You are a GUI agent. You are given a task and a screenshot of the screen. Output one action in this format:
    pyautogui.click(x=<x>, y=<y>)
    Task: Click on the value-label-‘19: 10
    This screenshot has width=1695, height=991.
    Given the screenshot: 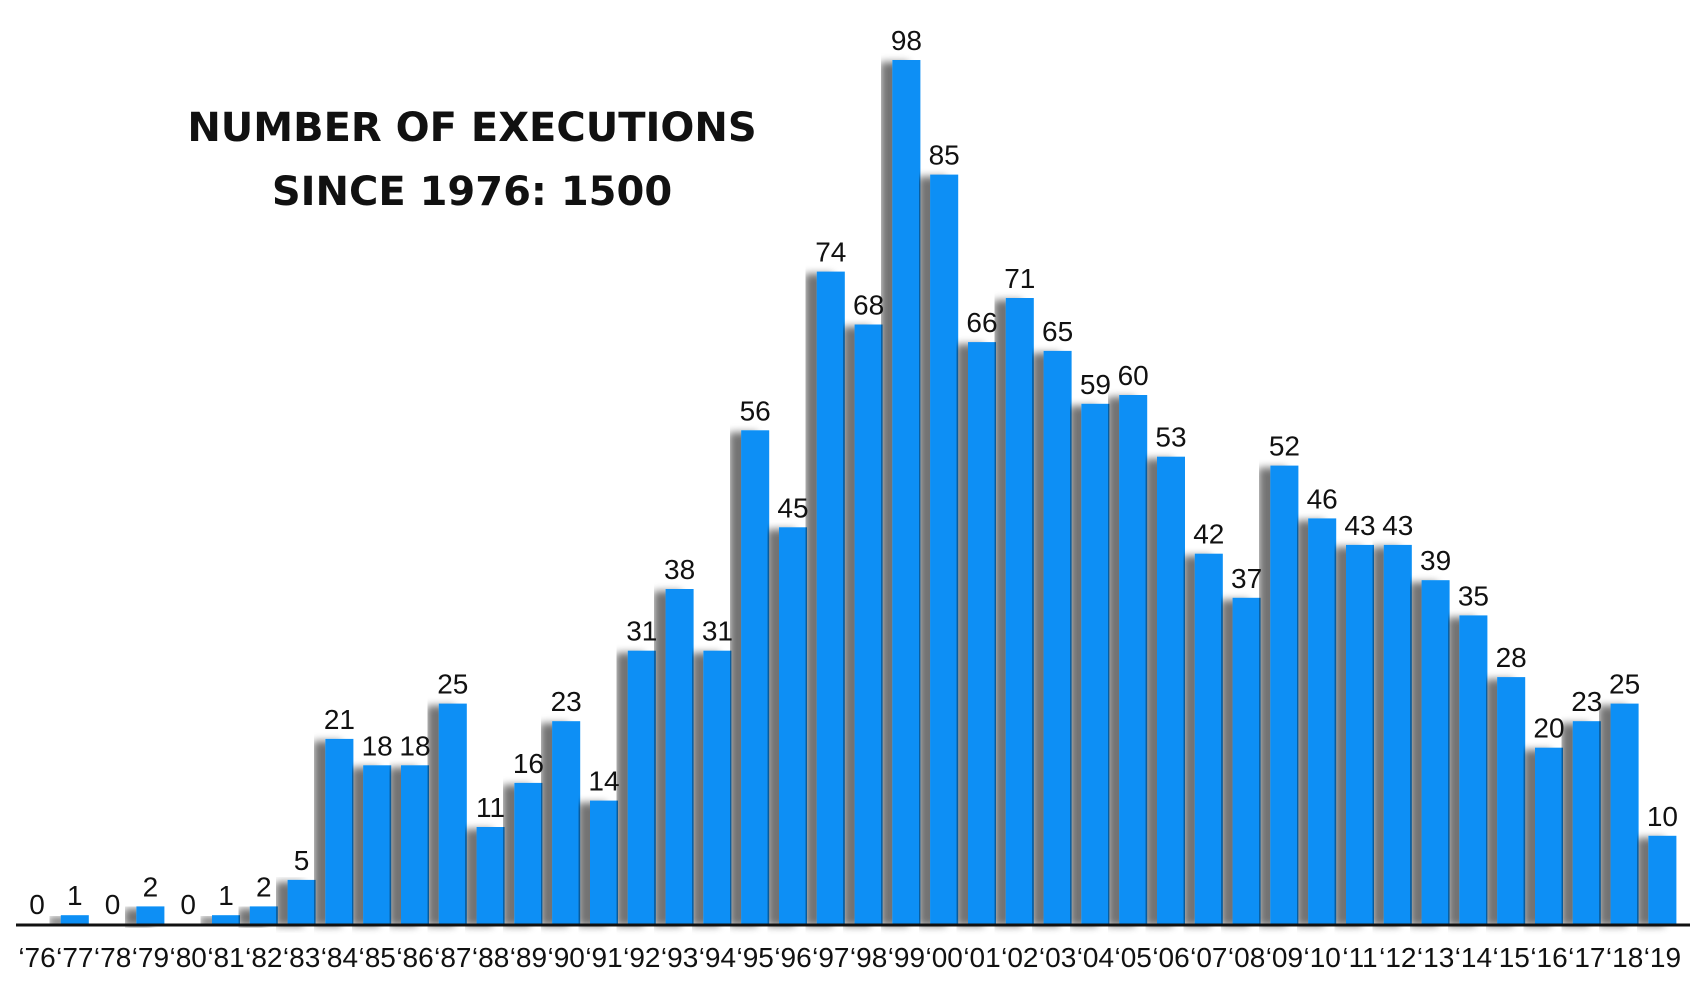 What is the action you would take?
    pyautogui.click(x=1662, y=816)
    